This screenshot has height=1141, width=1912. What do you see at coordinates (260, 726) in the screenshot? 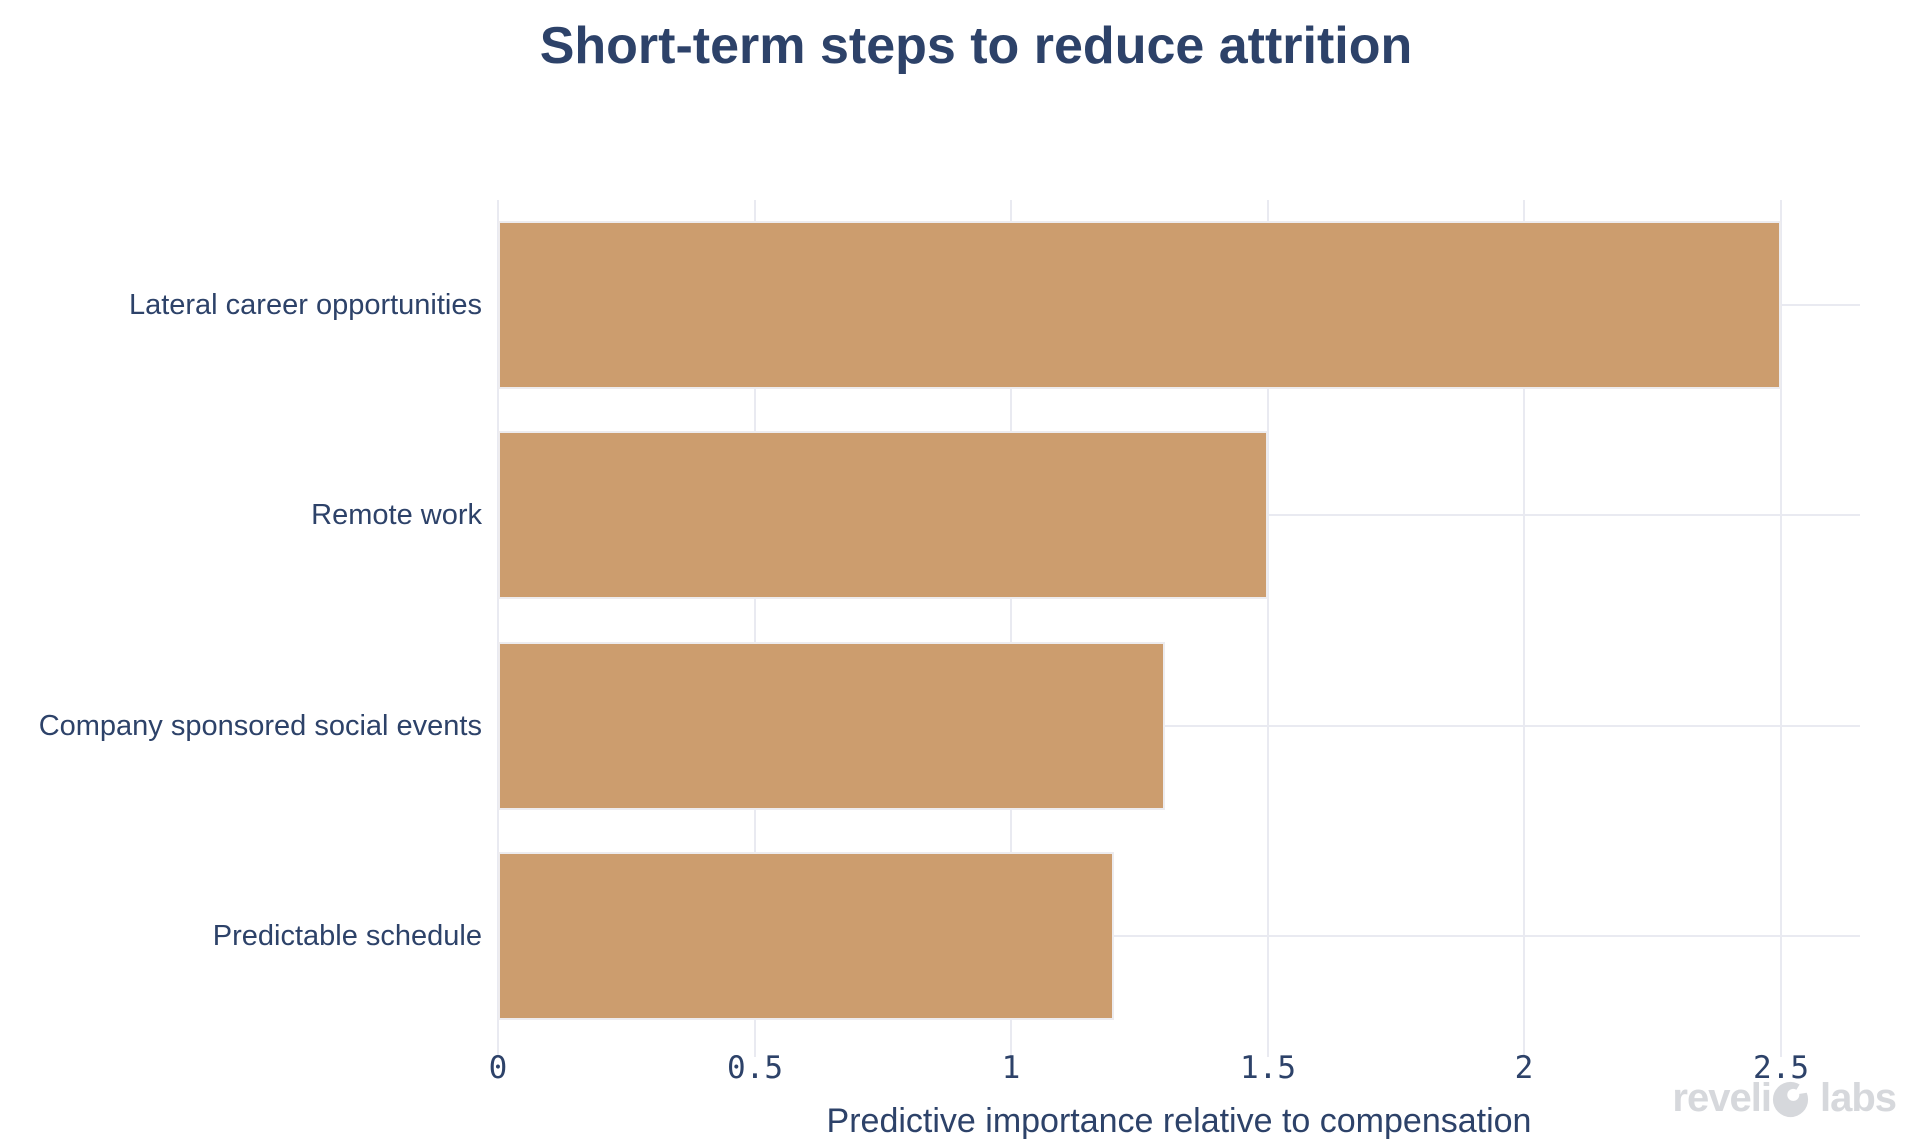
I see `category-label: Company sponsored social events` at bounding box center [260, 726].